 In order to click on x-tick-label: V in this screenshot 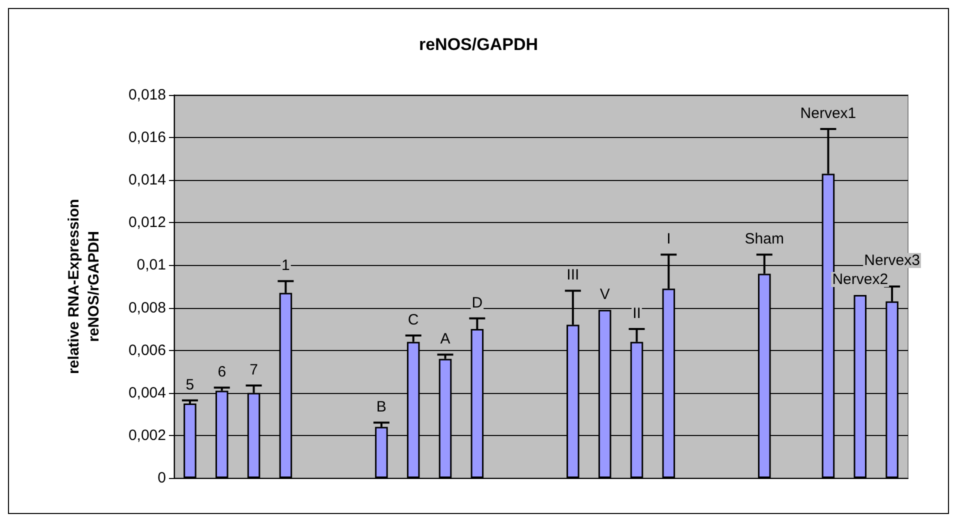, I will do `click(605, 294)`.